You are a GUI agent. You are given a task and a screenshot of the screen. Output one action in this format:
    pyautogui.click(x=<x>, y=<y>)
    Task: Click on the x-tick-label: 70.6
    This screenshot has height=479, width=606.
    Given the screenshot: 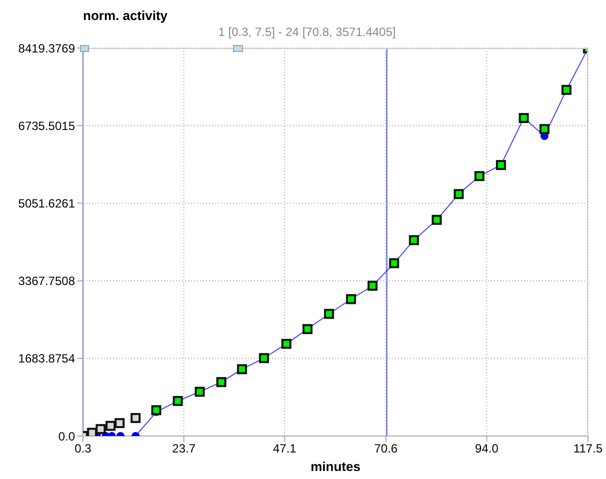 What is the action you would take?
    pyautogui.click(x=386, y=449)
    